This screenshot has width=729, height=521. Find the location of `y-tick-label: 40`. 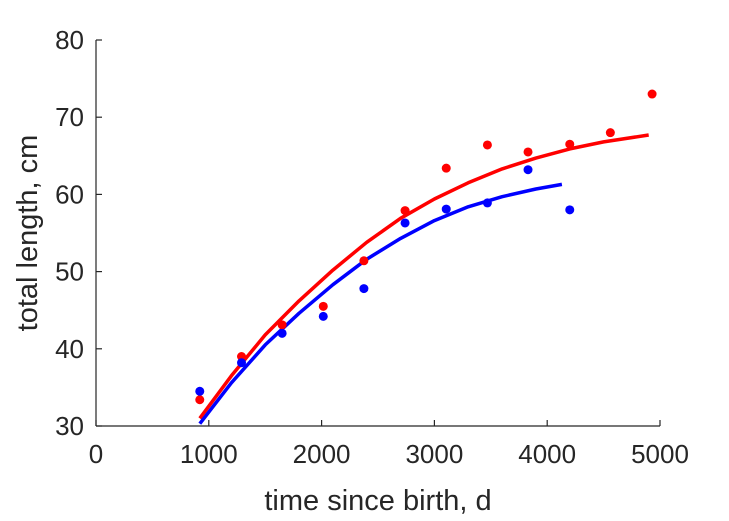

y-tick-label: 40 is located at coordinates (69, 349).